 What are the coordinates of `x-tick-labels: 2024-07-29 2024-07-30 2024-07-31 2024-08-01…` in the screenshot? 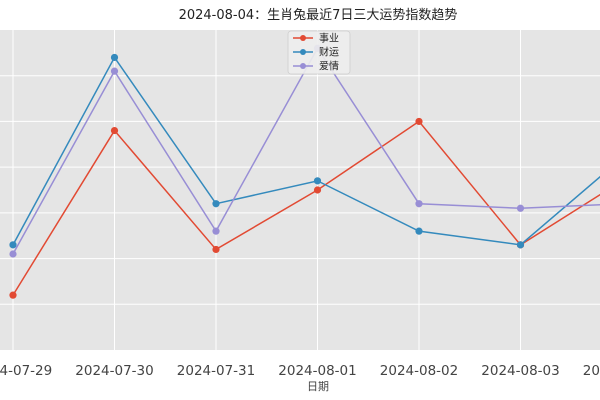 It's located at (300, 371).